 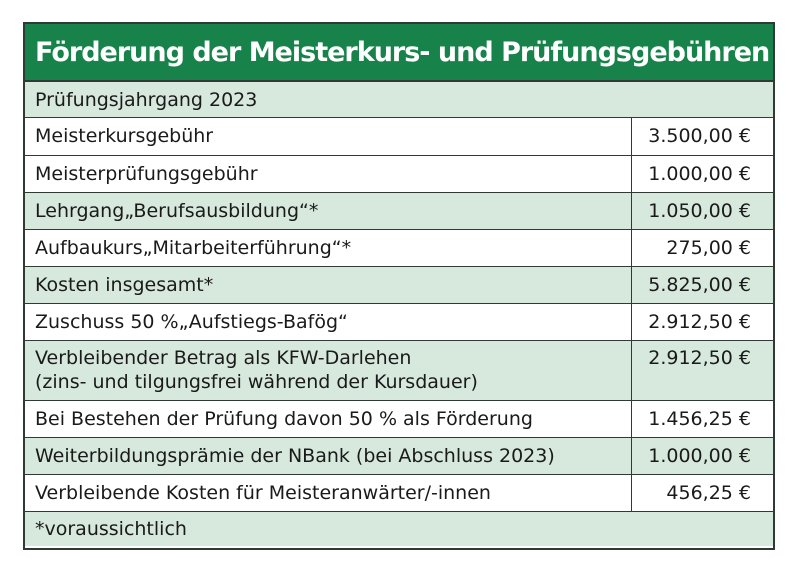 What do you see at coordinates (328, 285) in the screenshot?
I see `row-label: Kosten insgesamt*` at bounding box center [328, 285].